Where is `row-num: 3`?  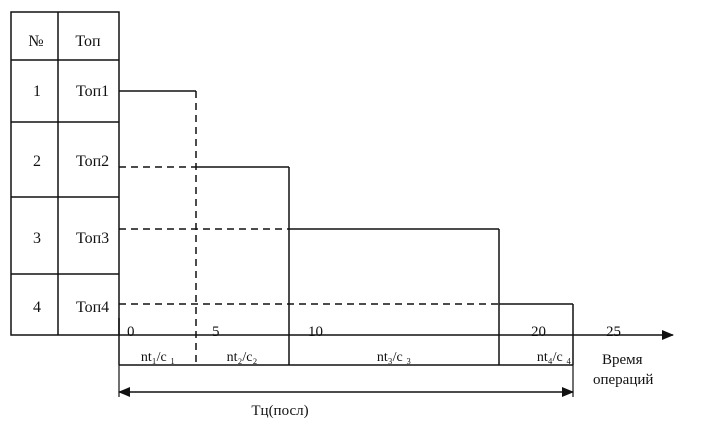 row-num: 3 is located at coordinates (37, 238).